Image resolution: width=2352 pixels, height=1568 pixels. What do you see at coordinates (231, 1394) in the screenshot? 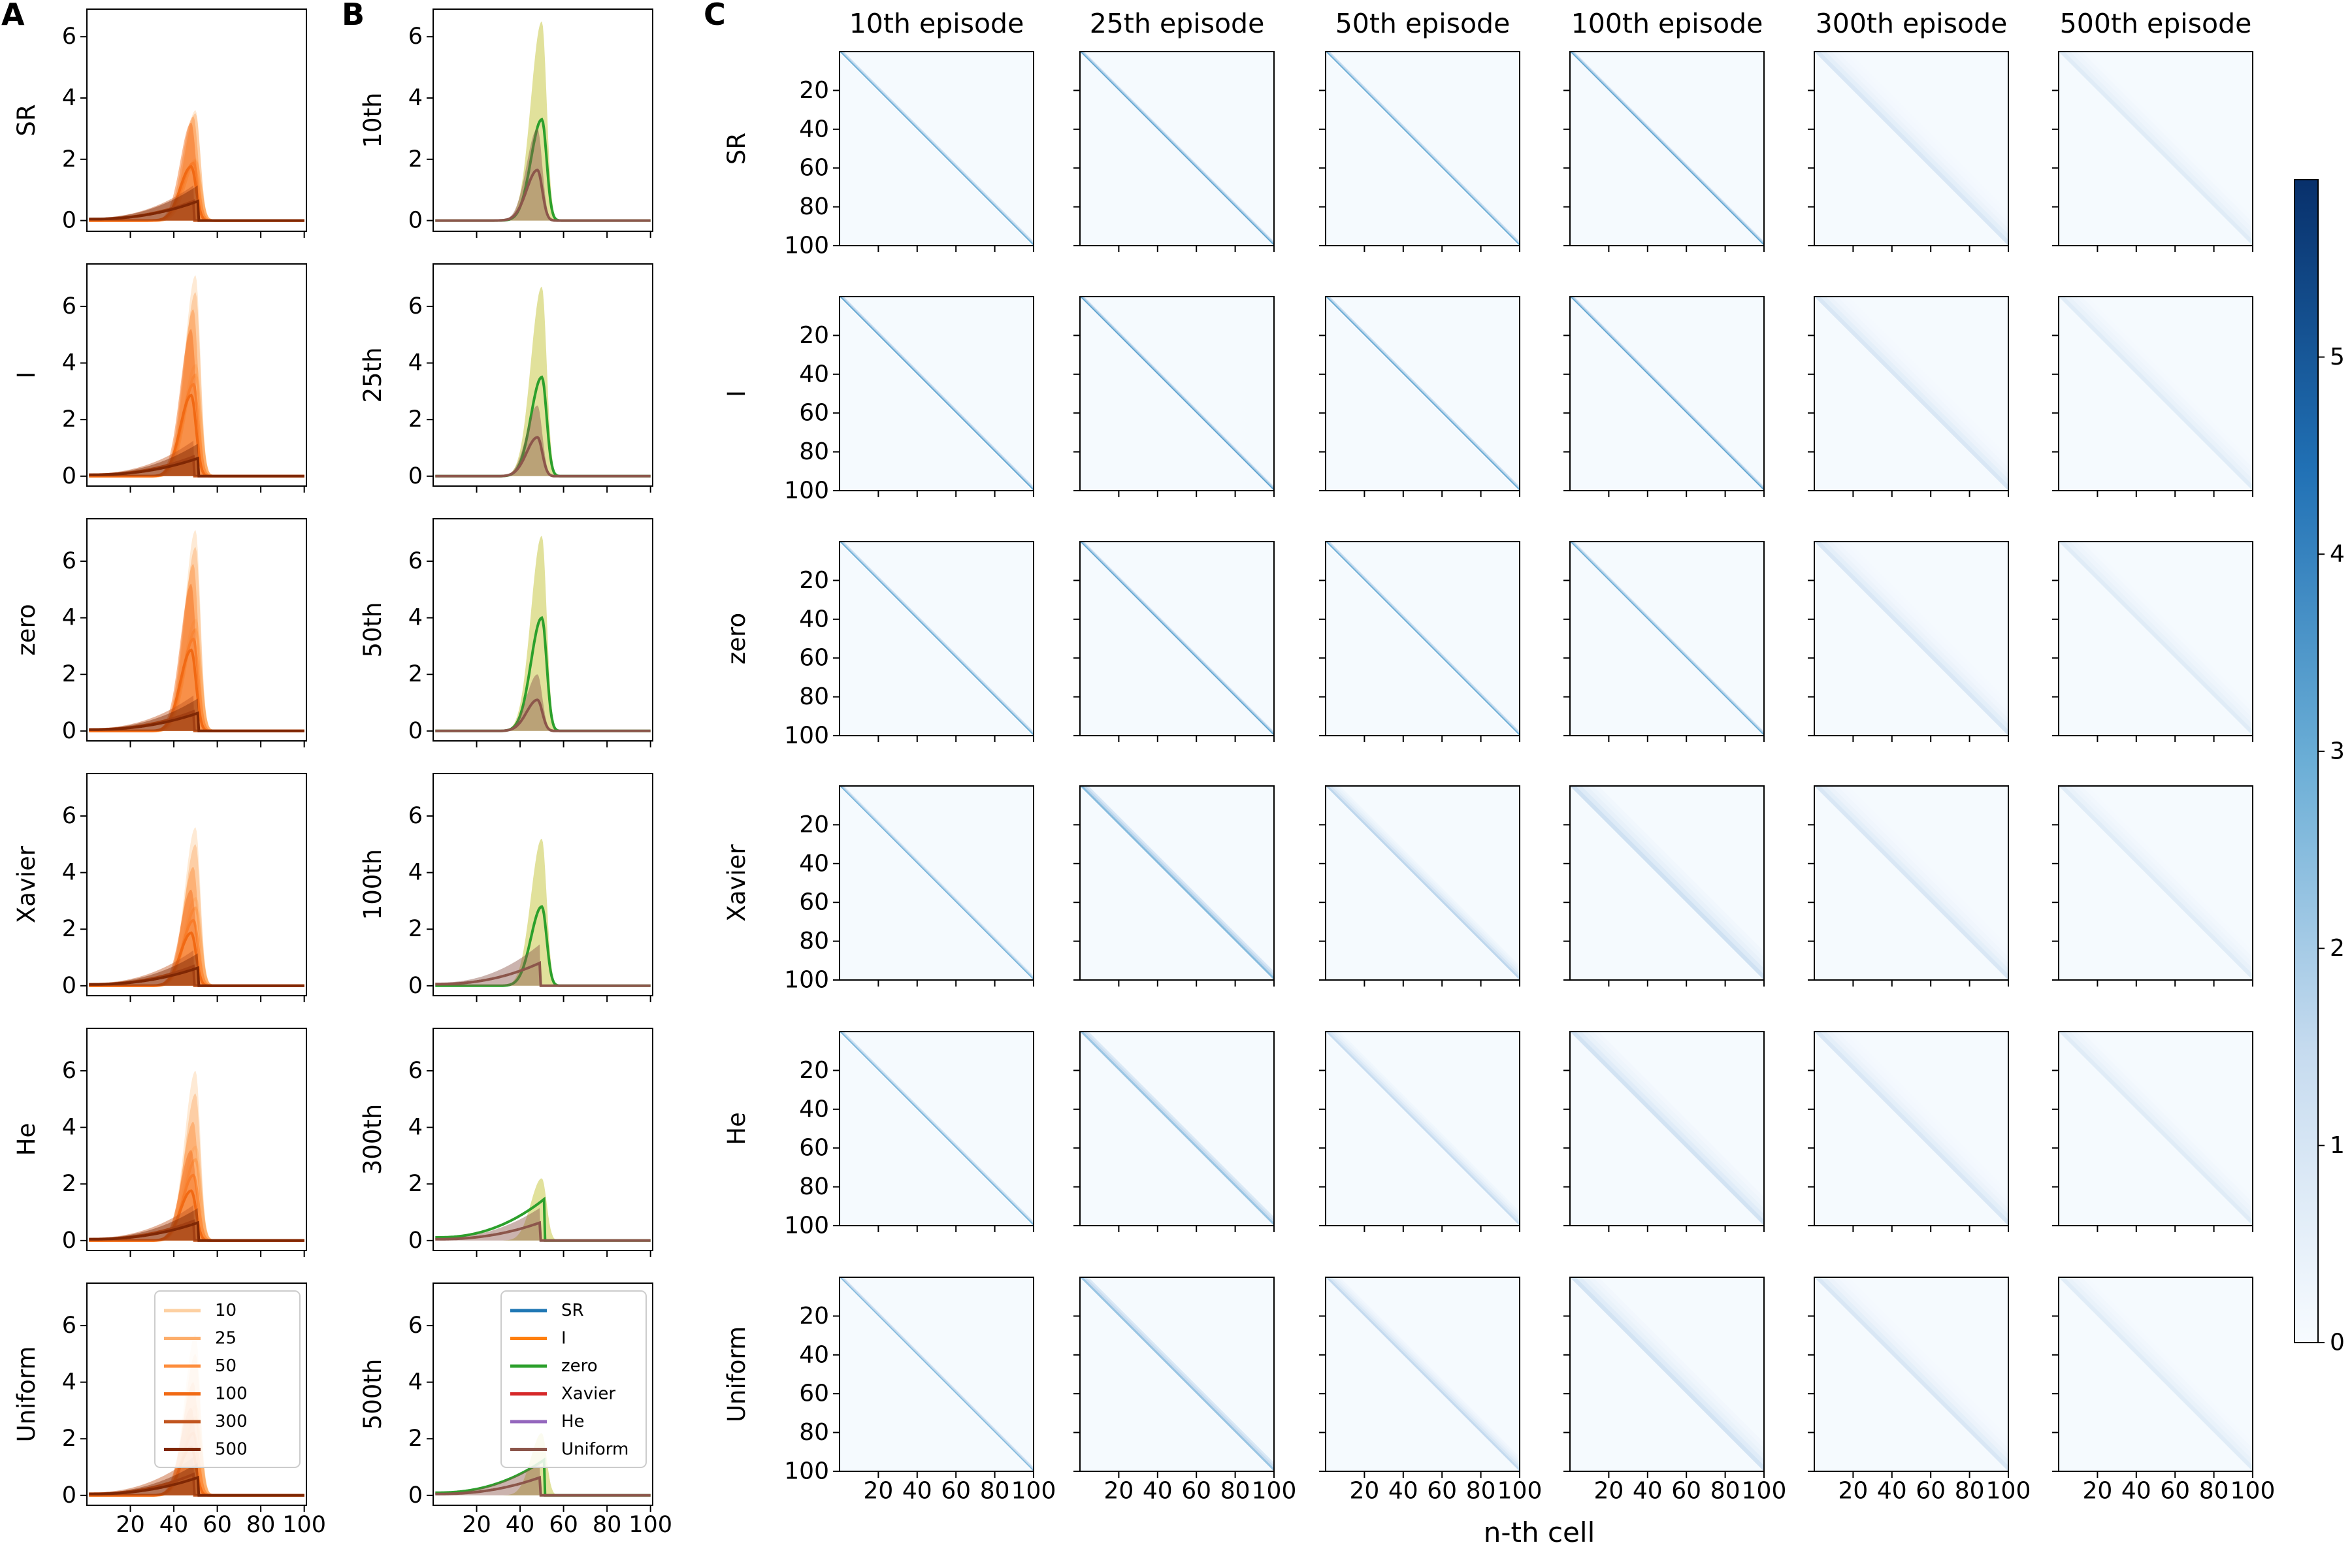
I see `legend-label: 100` at bounding box center [231, 1394].